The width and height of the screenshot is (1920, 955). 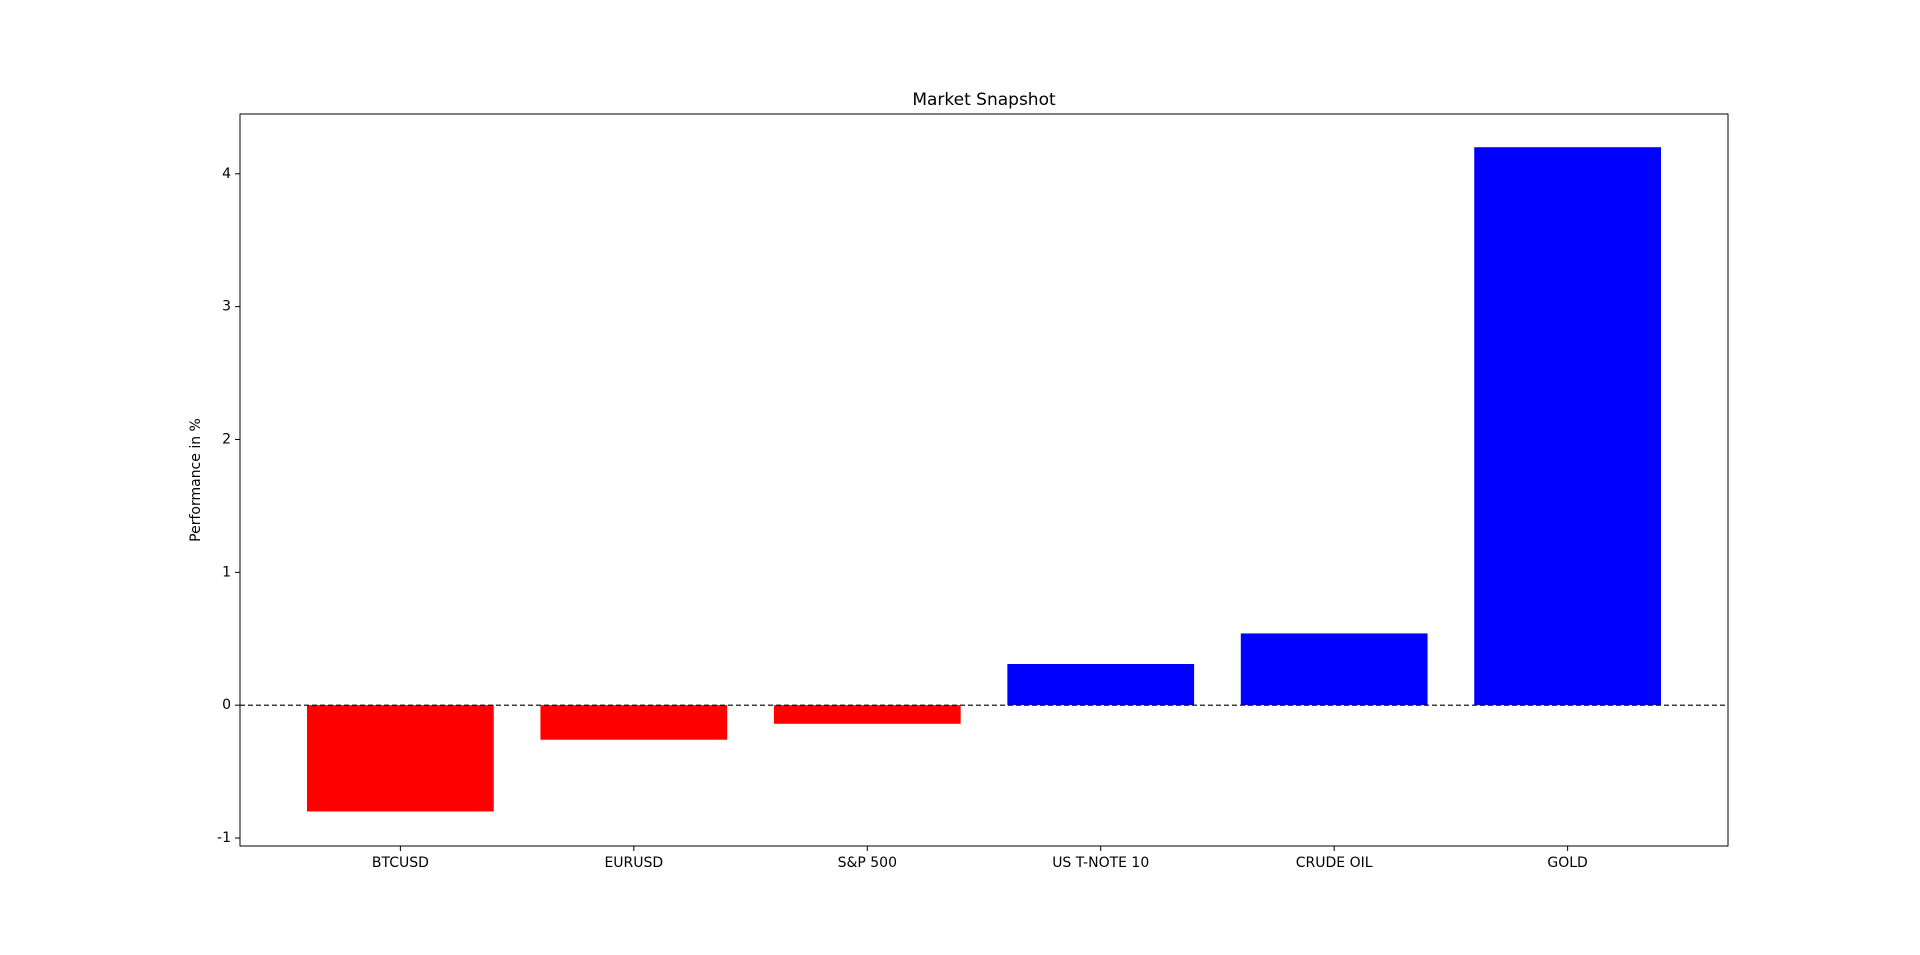 I want to click on y-tick-label: -1, so click(x=224, y=838).